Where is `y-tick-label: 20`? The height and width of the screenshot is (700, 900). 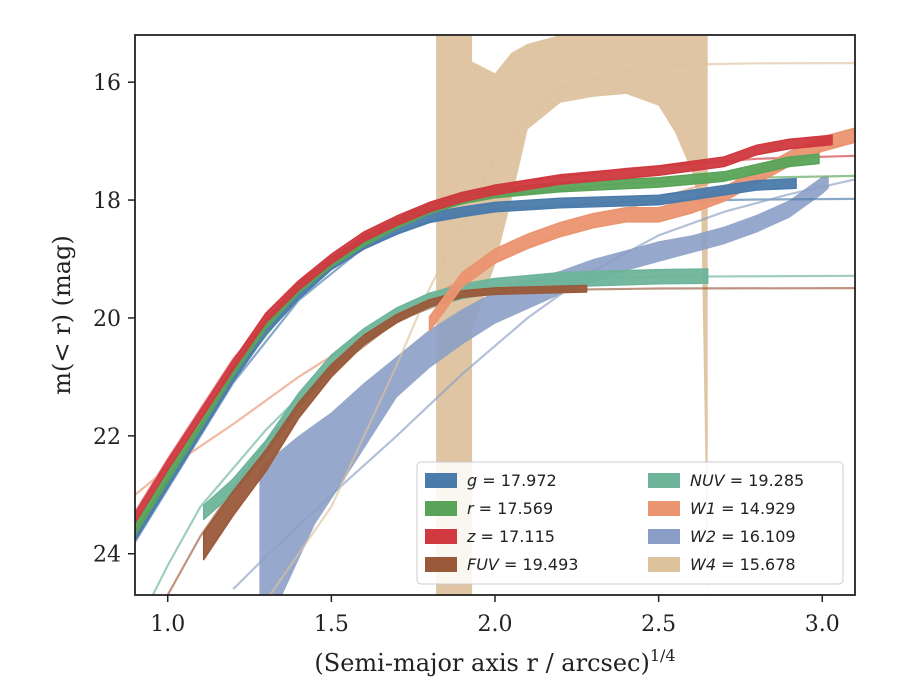 y-tick-label: 20 is located at coordinates (107, 319).